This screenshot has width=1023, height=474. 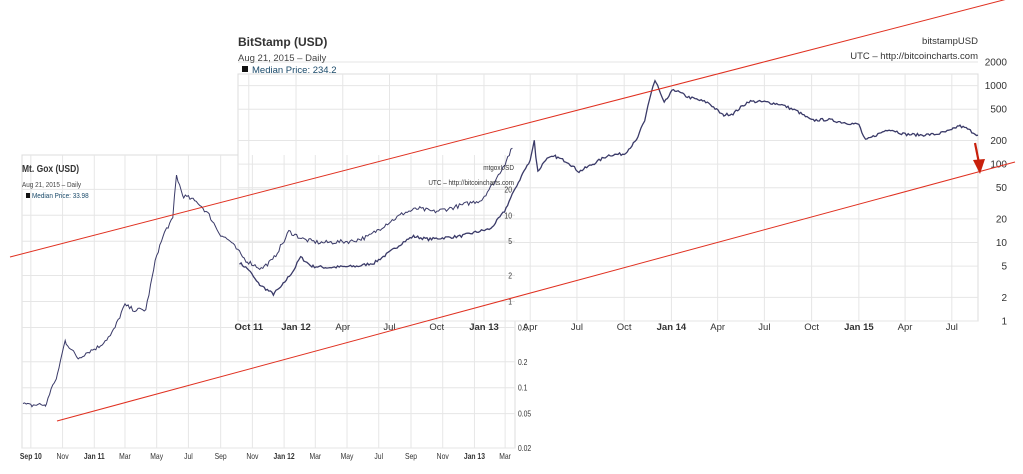 I want to click on bitstamp-y-tick-label: 5, so click(x=1004, y=267).